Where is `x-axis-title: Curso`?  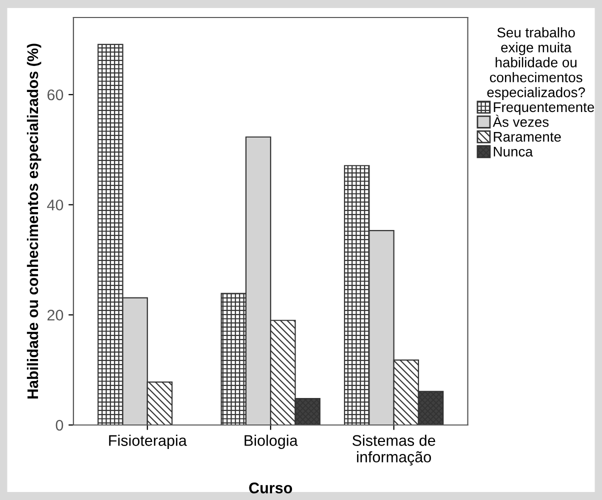 x-axis-title: Curso is located at coordinates (270, 488).